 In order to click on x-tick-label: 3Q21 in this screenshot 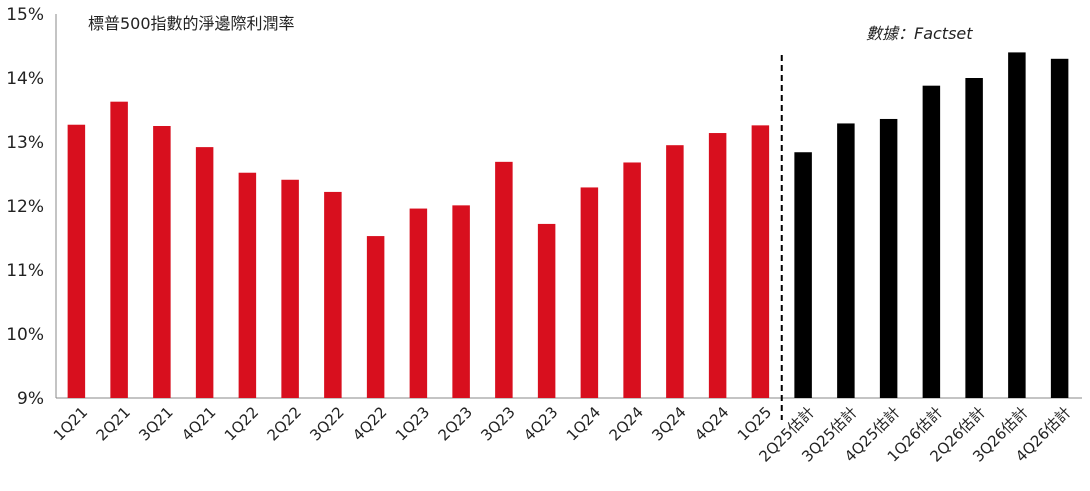, I will do `click(155, 423)`.